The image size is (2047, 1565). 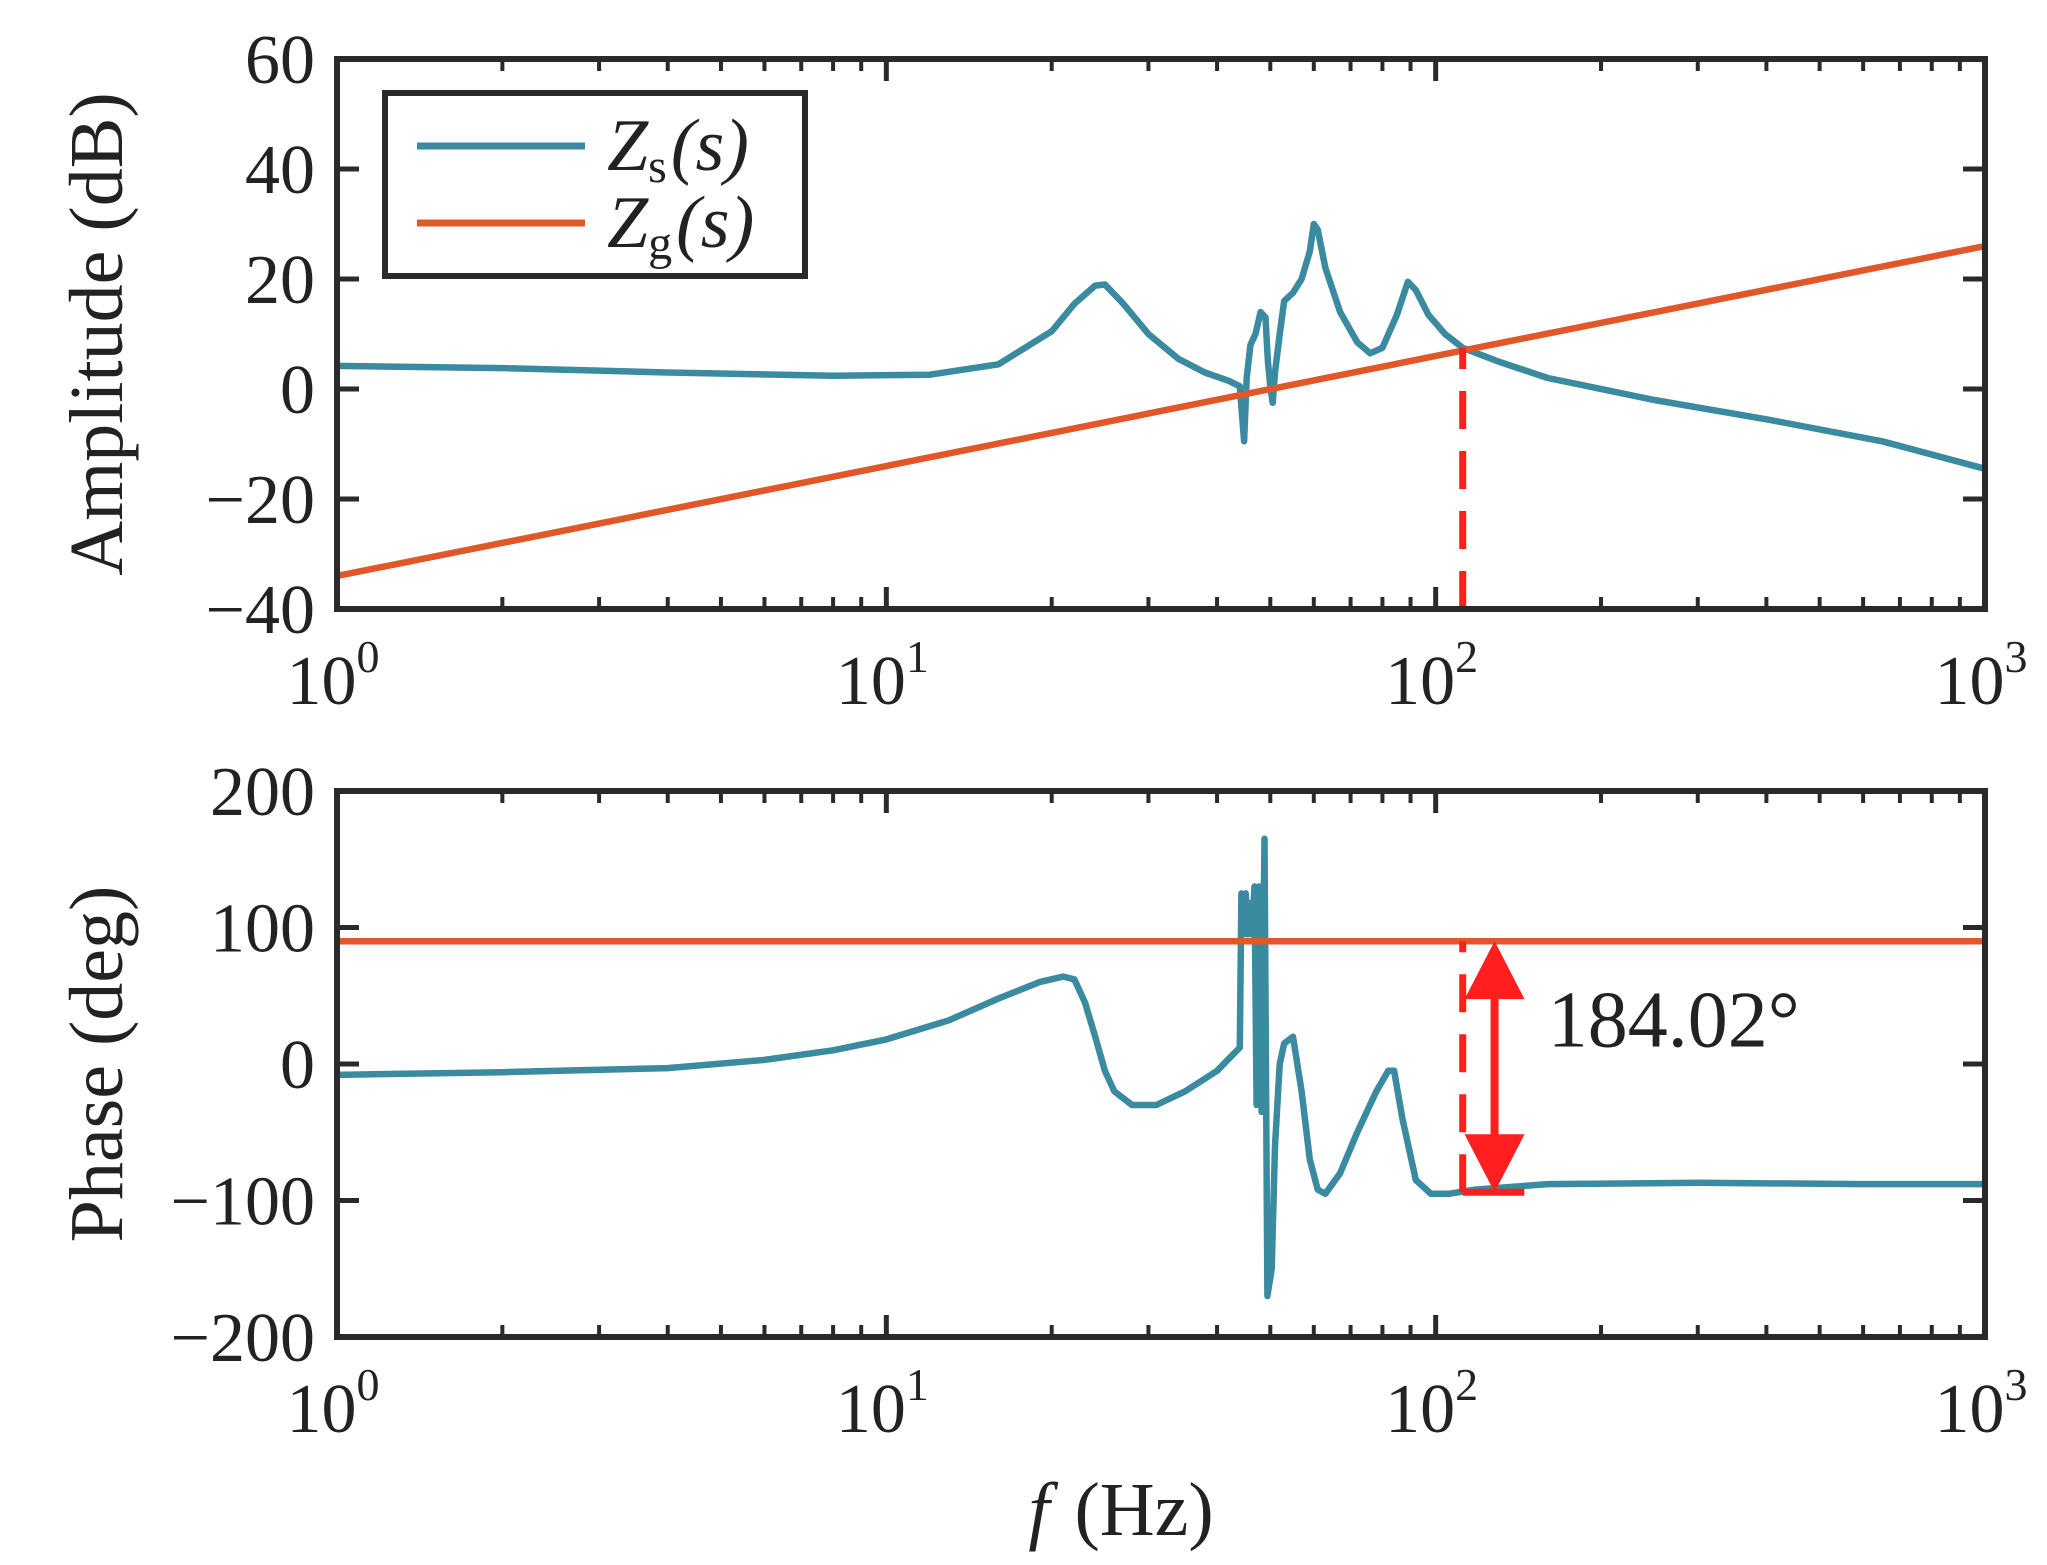 I want to click on phase-margin-label: 184.02°, so click(x=1674, y=1020).